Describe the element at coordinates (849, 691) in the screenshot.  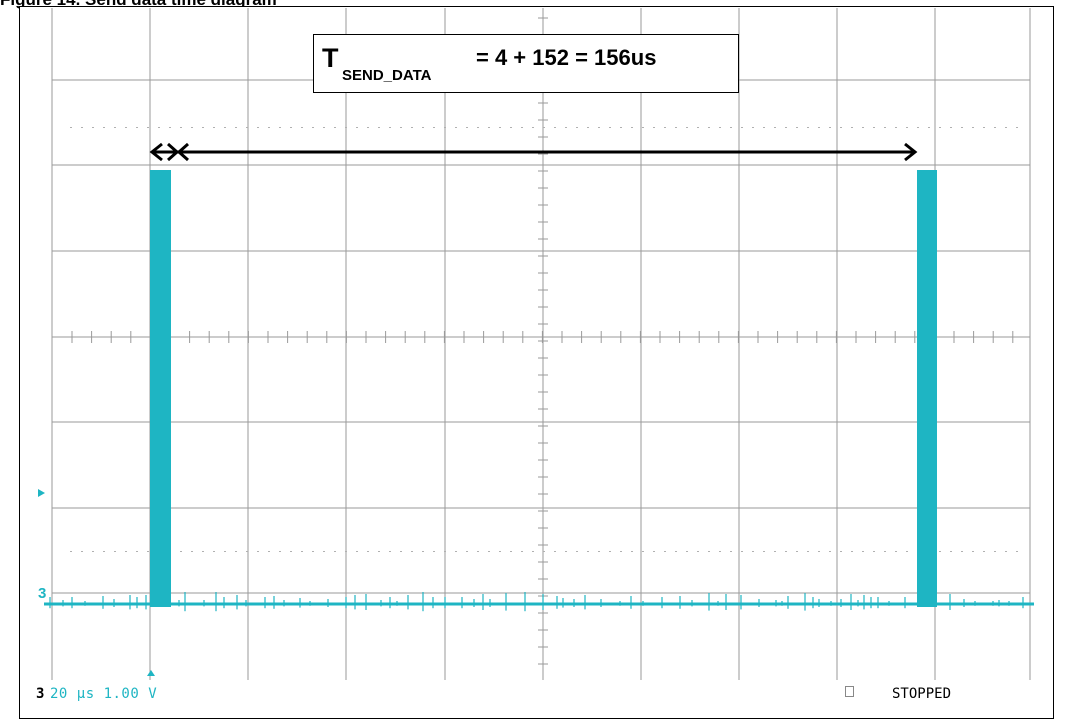
I see `run-state-indicator` at that location.